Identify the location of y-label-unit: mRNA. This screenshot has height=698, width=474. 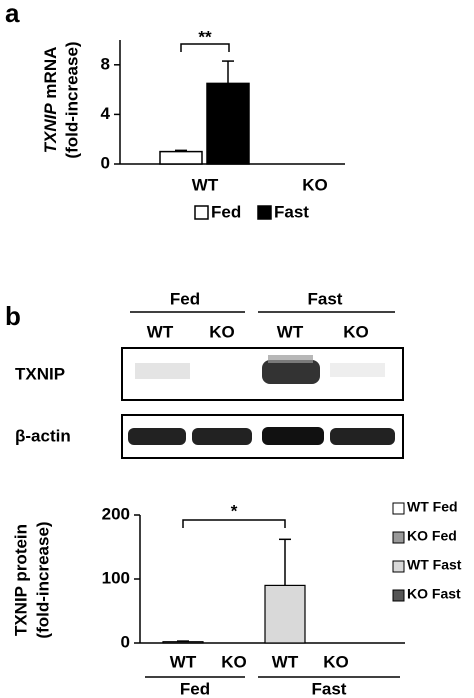
(50, 73).